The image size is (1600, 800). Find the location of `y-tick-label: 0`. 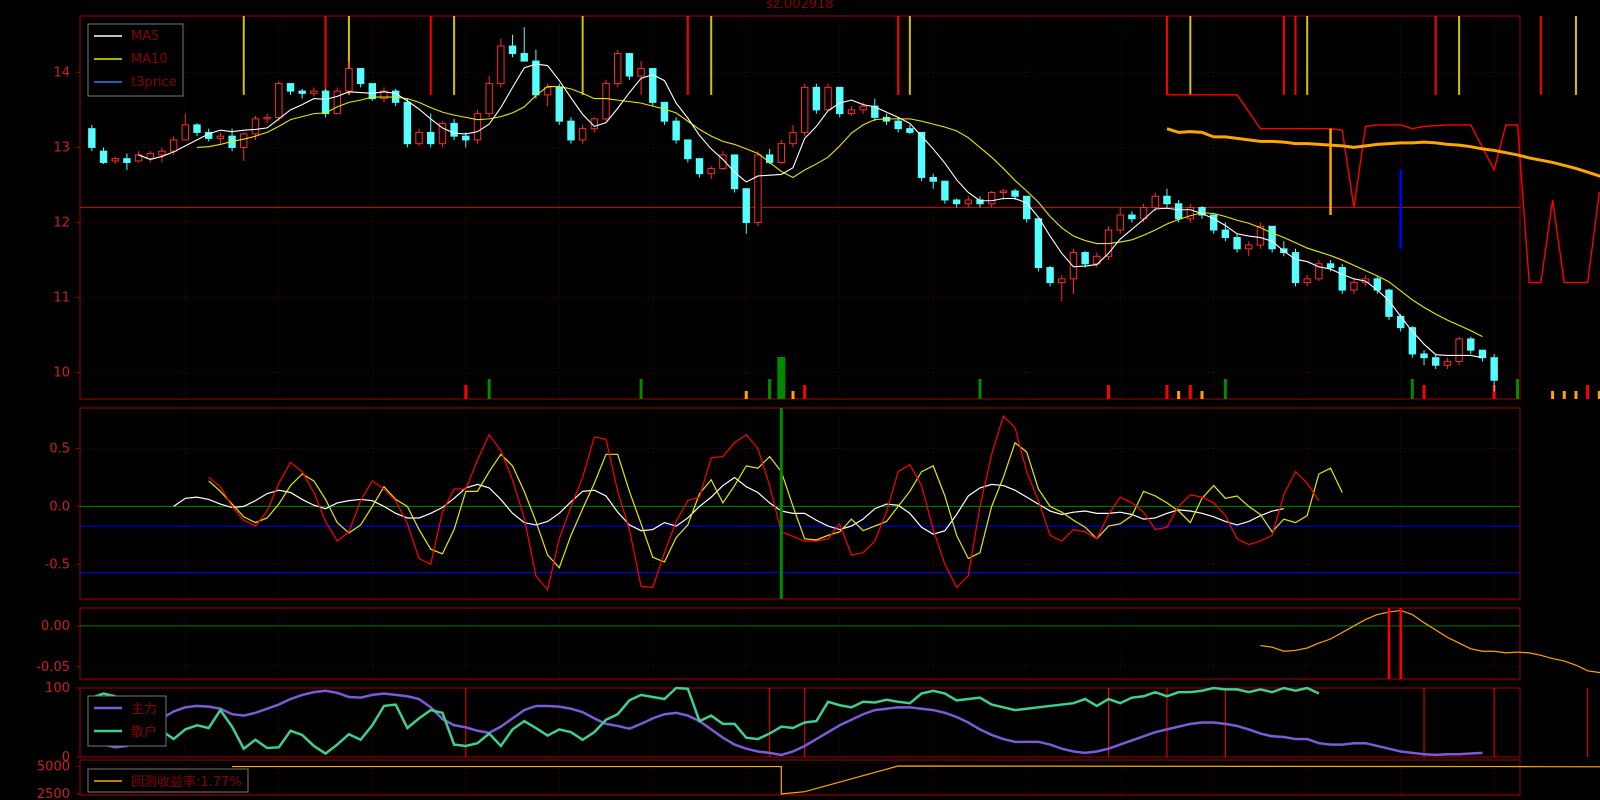

y-tick-label: 0 is located at coordinates (66, 757).